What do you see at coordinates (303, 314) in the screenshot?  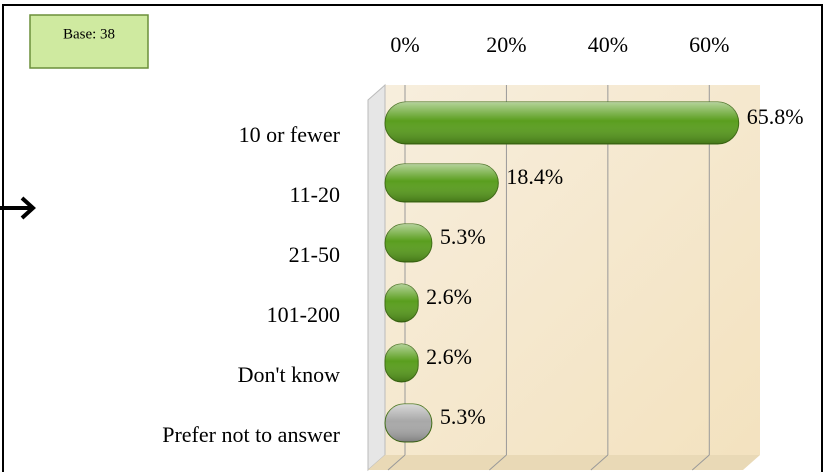 I see `y-tick-label: 101-200` at bounding box center [303, 314].